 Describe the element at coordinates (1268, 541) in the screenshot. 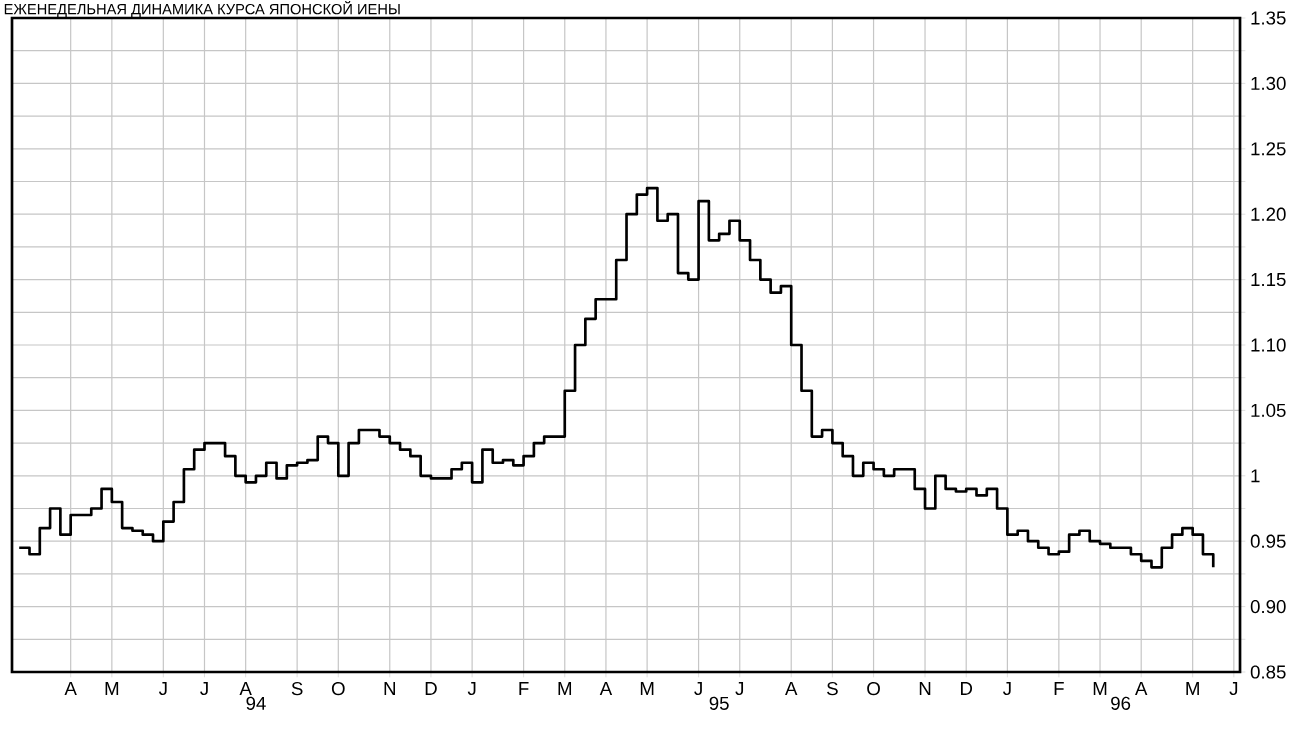

I see `y-tick-label: 0.95` at that location.